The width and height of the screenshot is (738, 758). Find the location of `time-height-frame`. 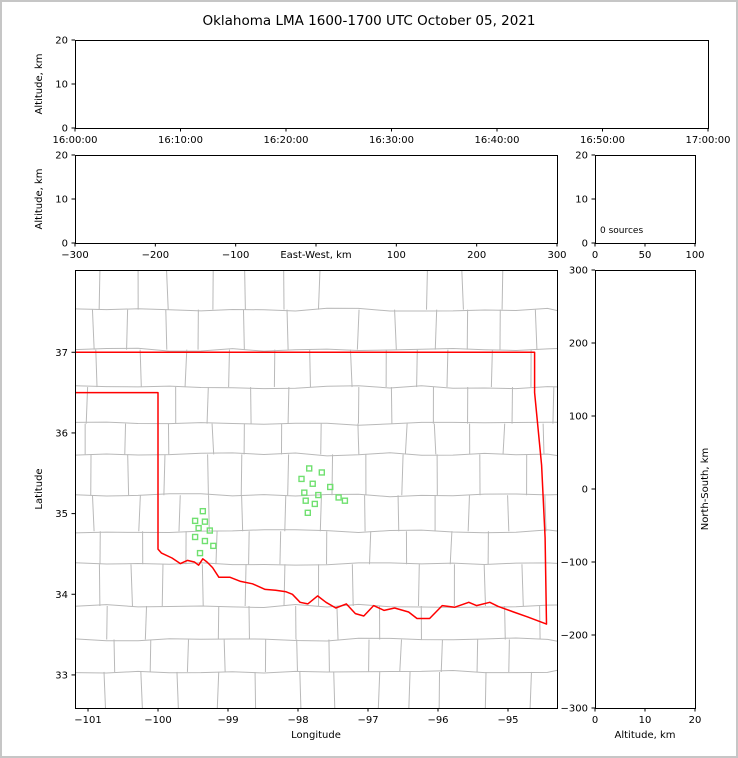

time-height-frame is located at coordinates (392, 84).